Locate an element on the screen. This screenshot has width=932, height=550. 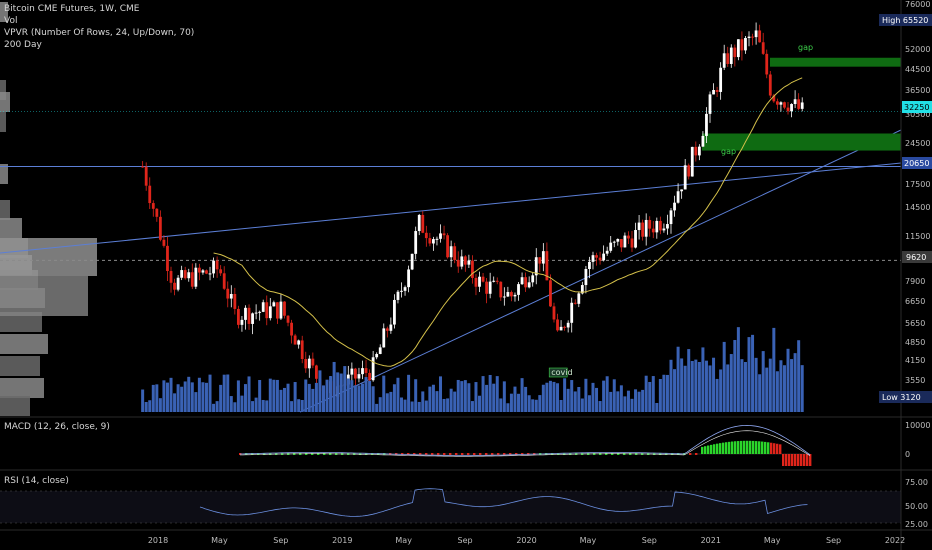
price-tick-label: 4150 is located at coordinates (915, 360).